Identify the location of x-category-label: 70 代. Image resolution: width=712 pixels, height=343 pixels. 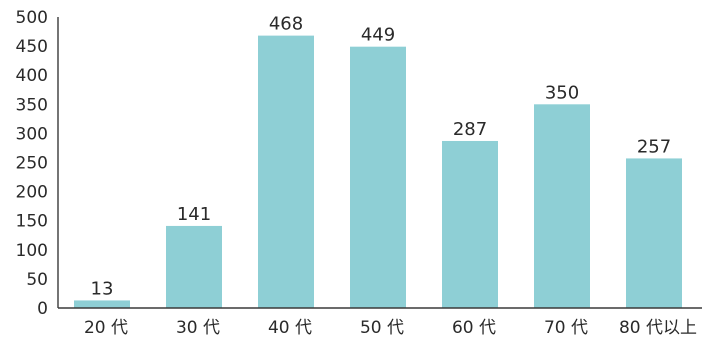
(566, 328).